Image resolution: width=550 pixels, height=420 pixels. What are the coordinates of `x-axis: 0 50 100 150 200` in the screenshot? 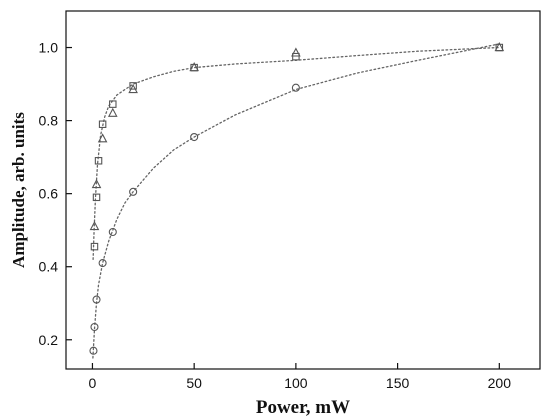 It's located at (300, 377).